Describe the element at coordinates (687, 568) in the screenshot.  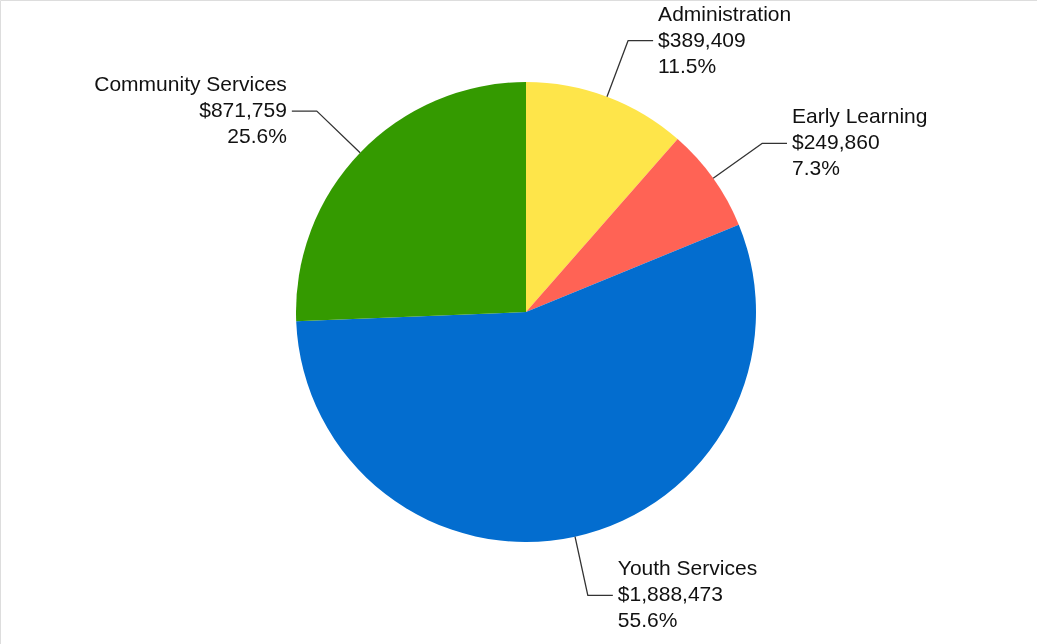
I see `slice-label: Youth Services` at that location.